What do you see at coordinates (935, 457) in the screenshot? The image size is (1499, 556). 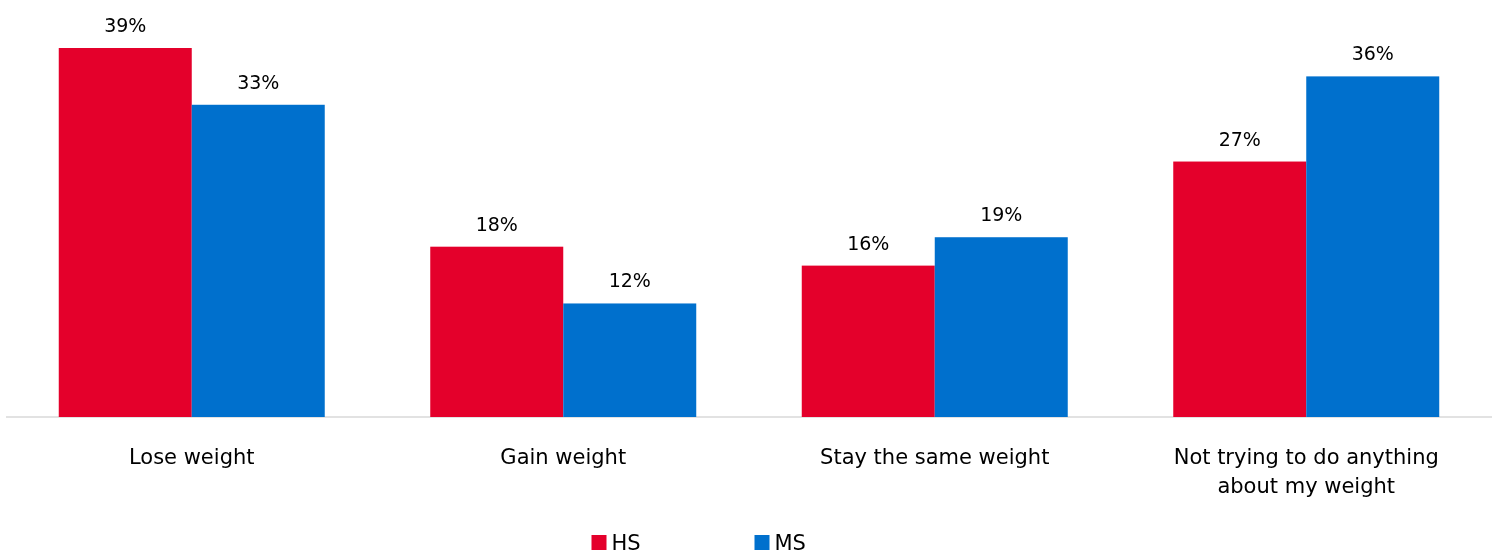 I see `x-tick-label: Stay the same weight` at bounding box center [935, 457].